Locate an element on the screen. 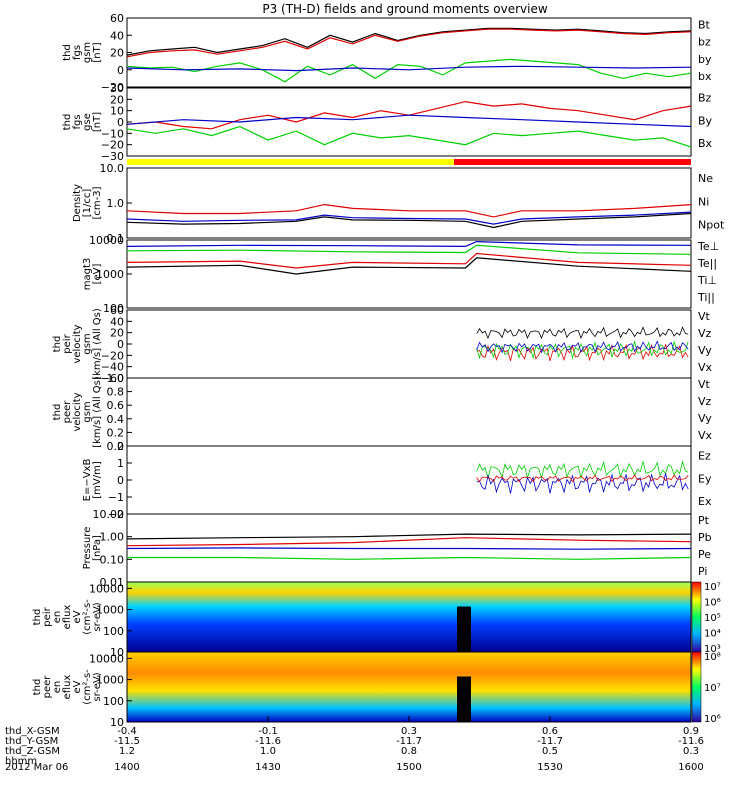 This screenshot has height=800, width=750. ephemeris-label: hhmm is located at coordinates (21, 761).